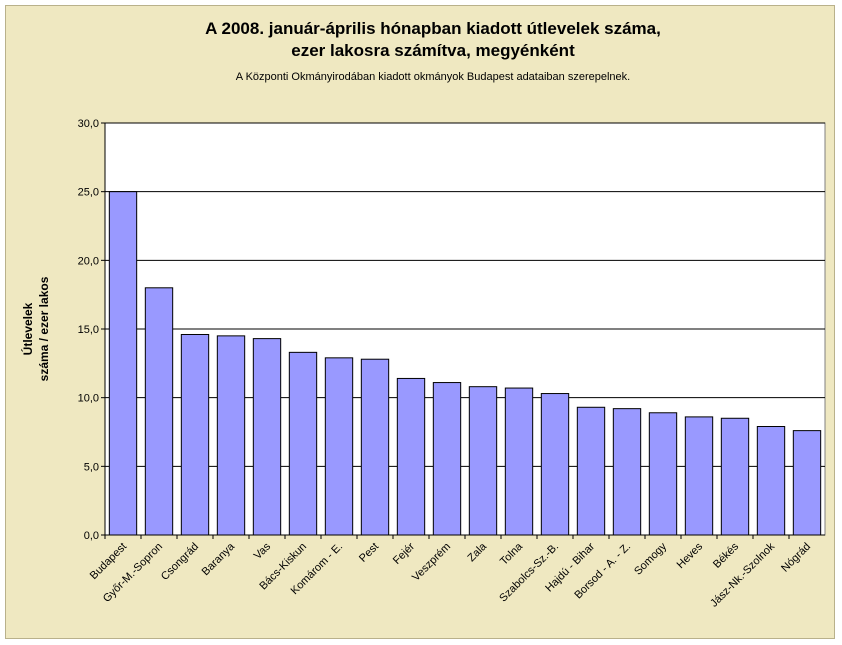 This screenshot has width=842, height=645. Describe the element at coordinates (219, 559) in the screenshot. I see `x-tick-label: Baranya` at that location.